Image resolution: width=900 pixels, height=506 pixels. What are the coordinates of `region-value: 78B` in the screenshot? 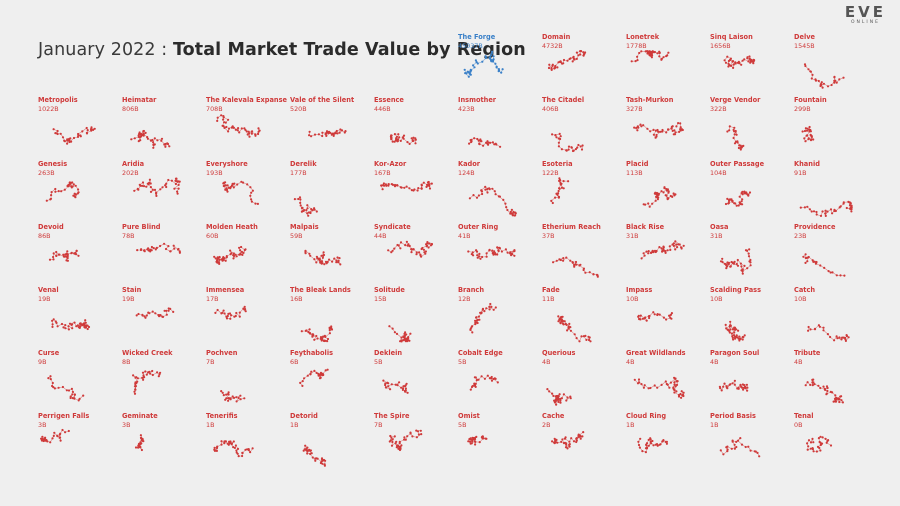 It's located at (128, 236).